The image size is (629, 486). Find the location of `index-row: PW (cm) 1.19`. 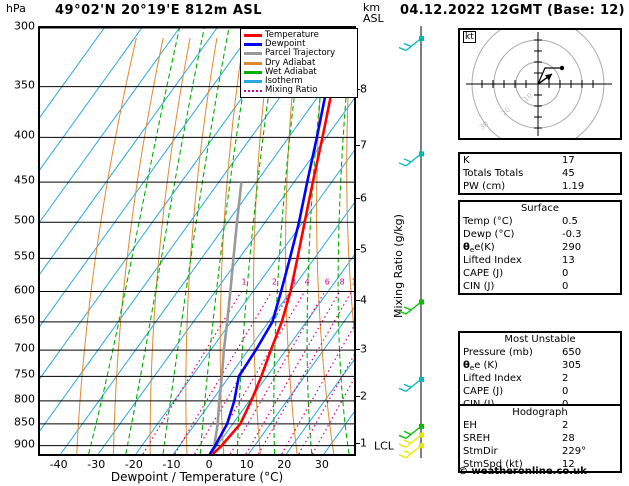

index-row: PW (cm) 1.19 is located at coordinates (540, 186).